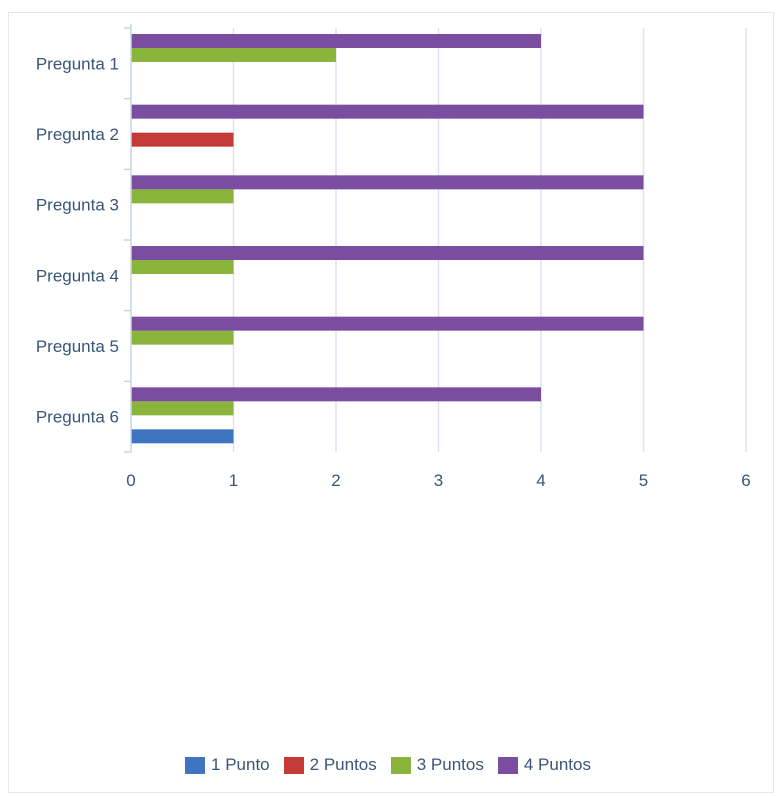  I want to click on bar-2-puntos, so click(182, 139).